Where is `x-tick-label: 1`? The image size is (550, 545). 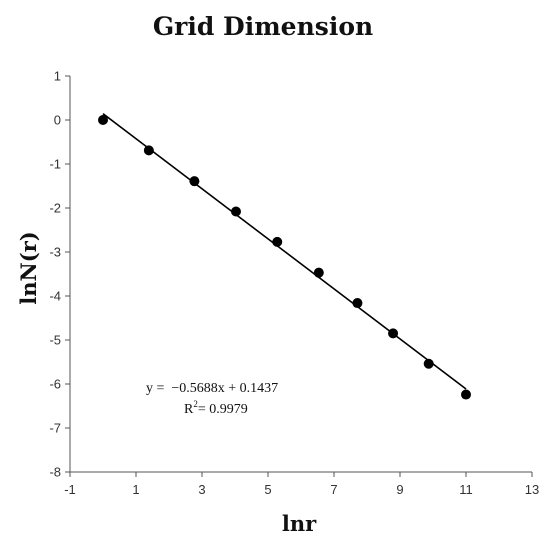
x-tick-label: 1 is located at coordinates (135, 489).